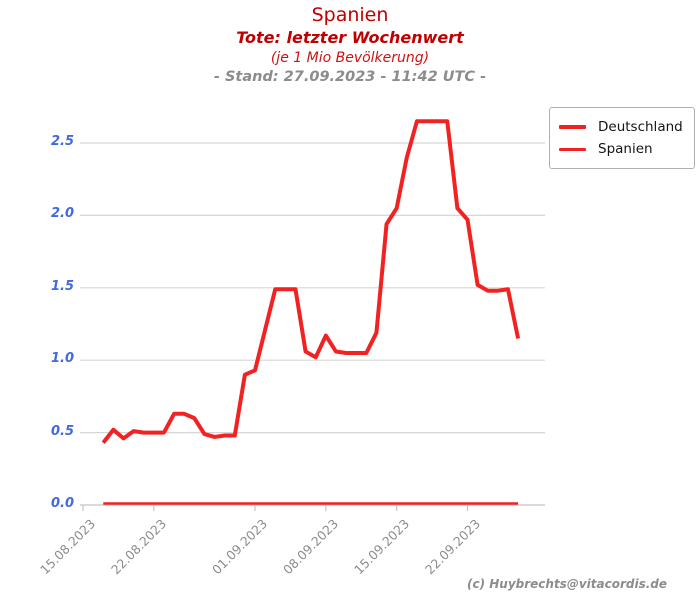 This screenshot has width=700, height=600. I want to click on y-tick-label: 1.5, so click(62, 286).